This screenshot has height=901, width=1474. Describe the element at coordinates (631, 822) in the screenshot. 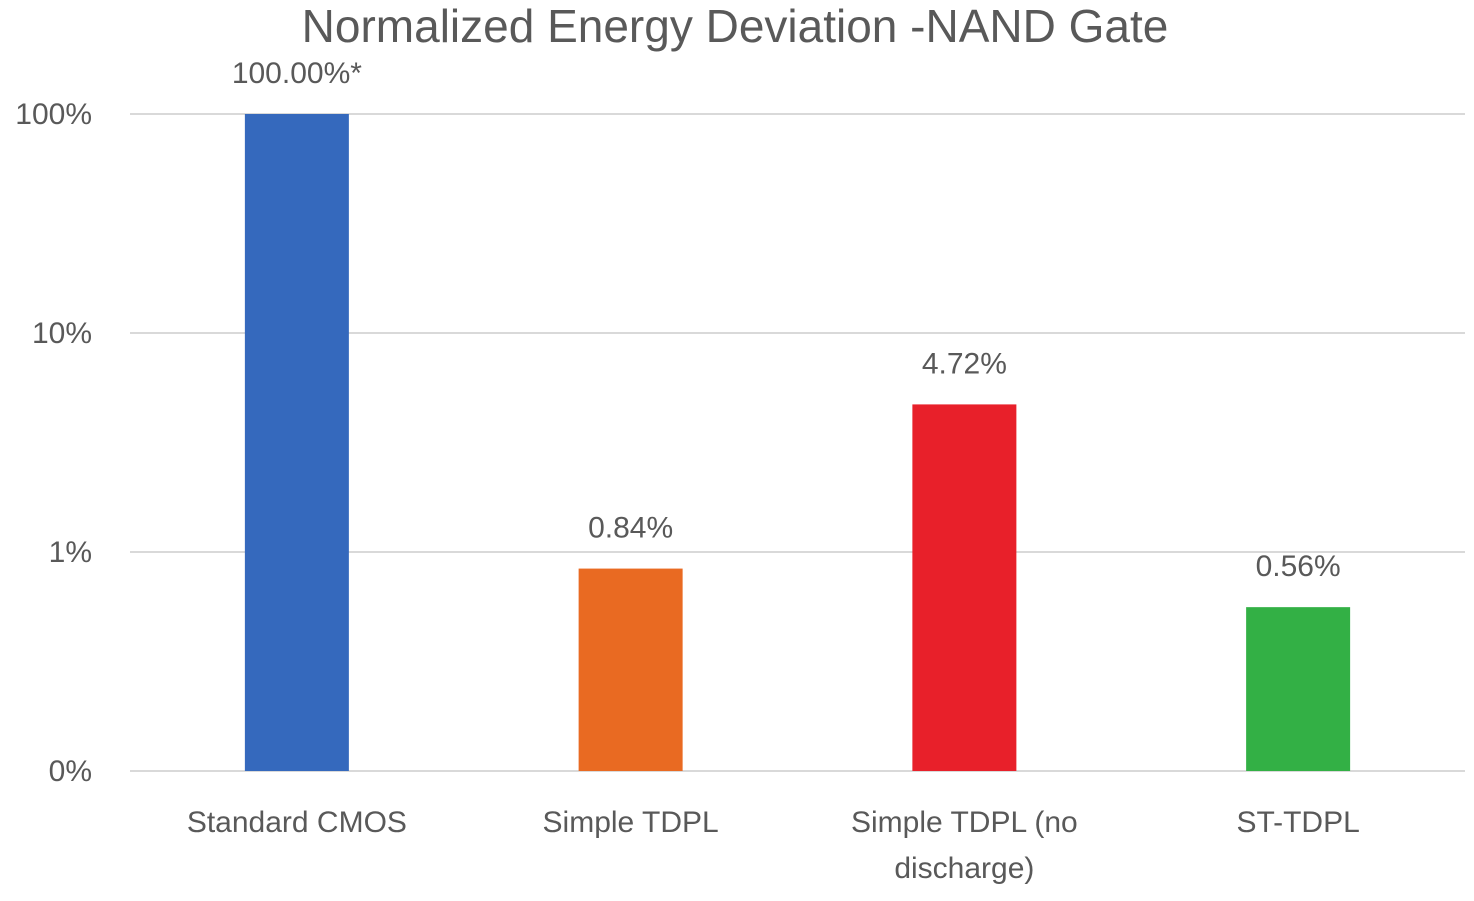

I see `category-label: Simple TDPL` at that location.